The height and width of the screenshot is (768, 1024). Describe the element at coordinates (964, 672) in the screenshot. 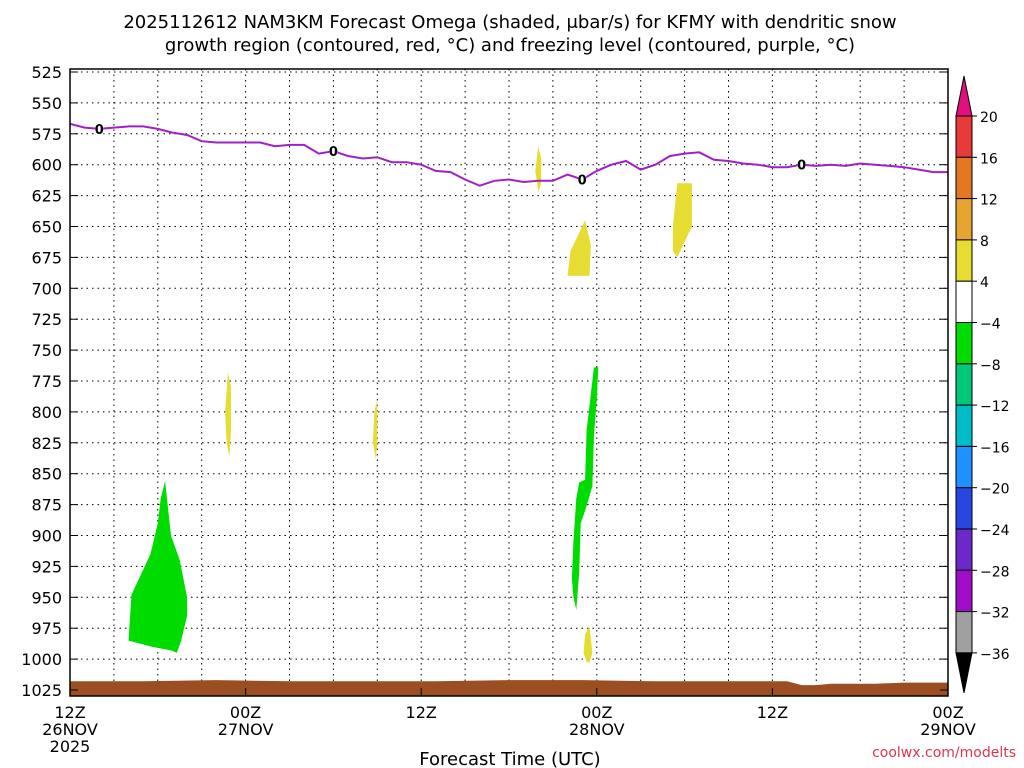

I see `colorbar-bottom-arrow` at that location.